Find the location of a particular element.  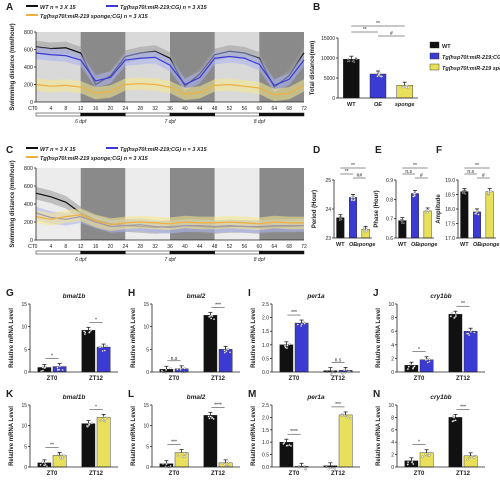

panel-letter-b: B is located at coordinates (316, 7).